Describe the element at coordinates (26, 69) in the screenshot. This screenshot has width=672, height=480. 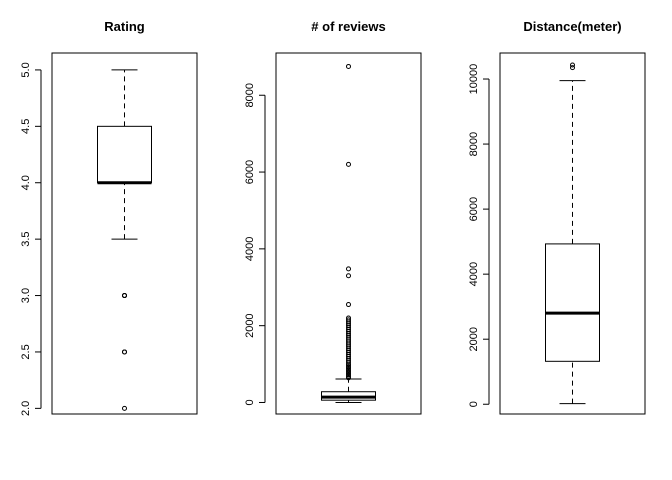
I see `y-tick-label: 5.0` at that location.